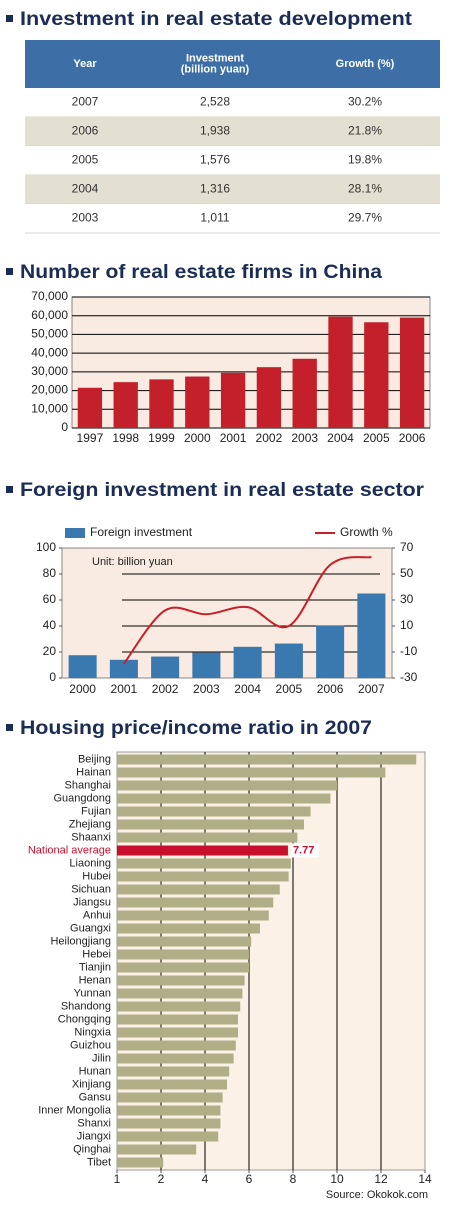  I want to click on value-label-box, so click(304, 850).